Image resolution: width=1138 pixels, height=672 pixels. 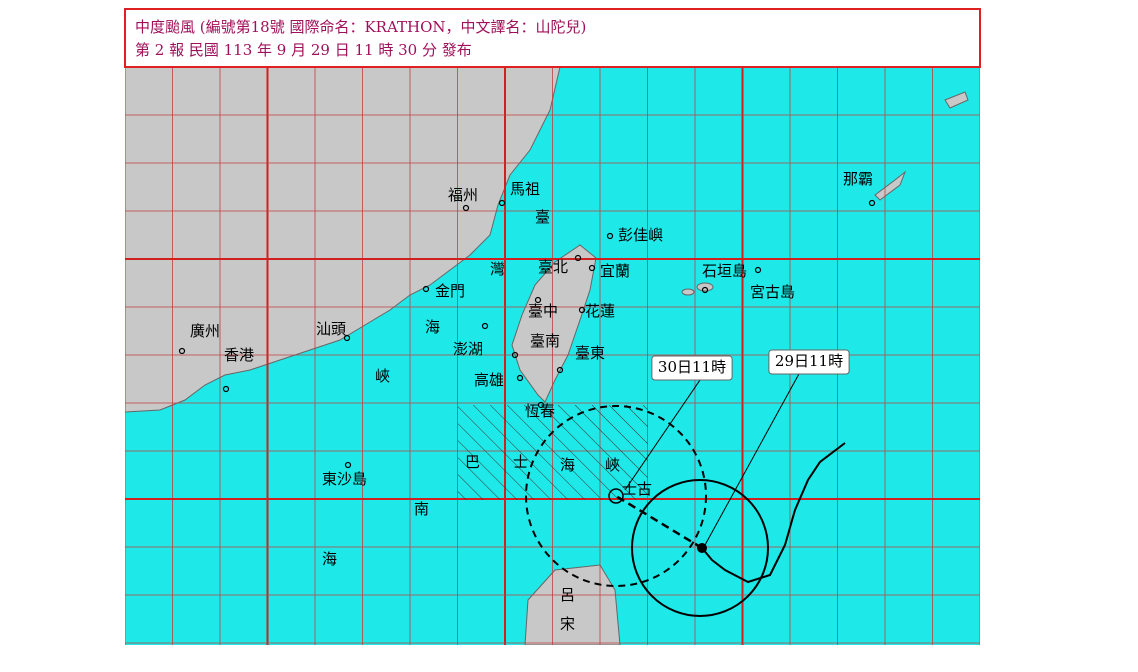 What do you see at coordinates (637, 489) in the screenshot?
I see `place-label: 士古` at bounding box center [637, 489].